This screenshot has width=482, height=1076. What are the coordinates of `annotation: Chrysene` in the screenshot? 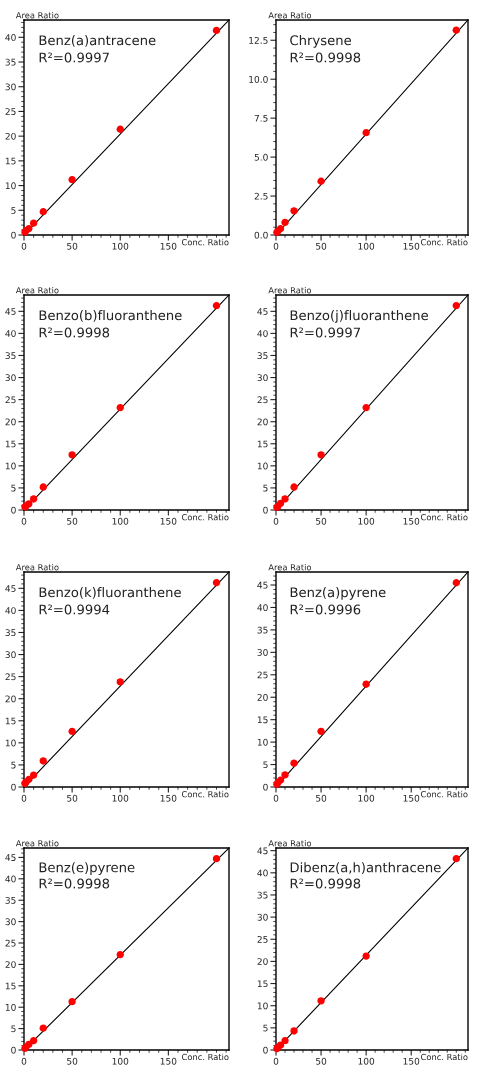 It's located at (321, 41).